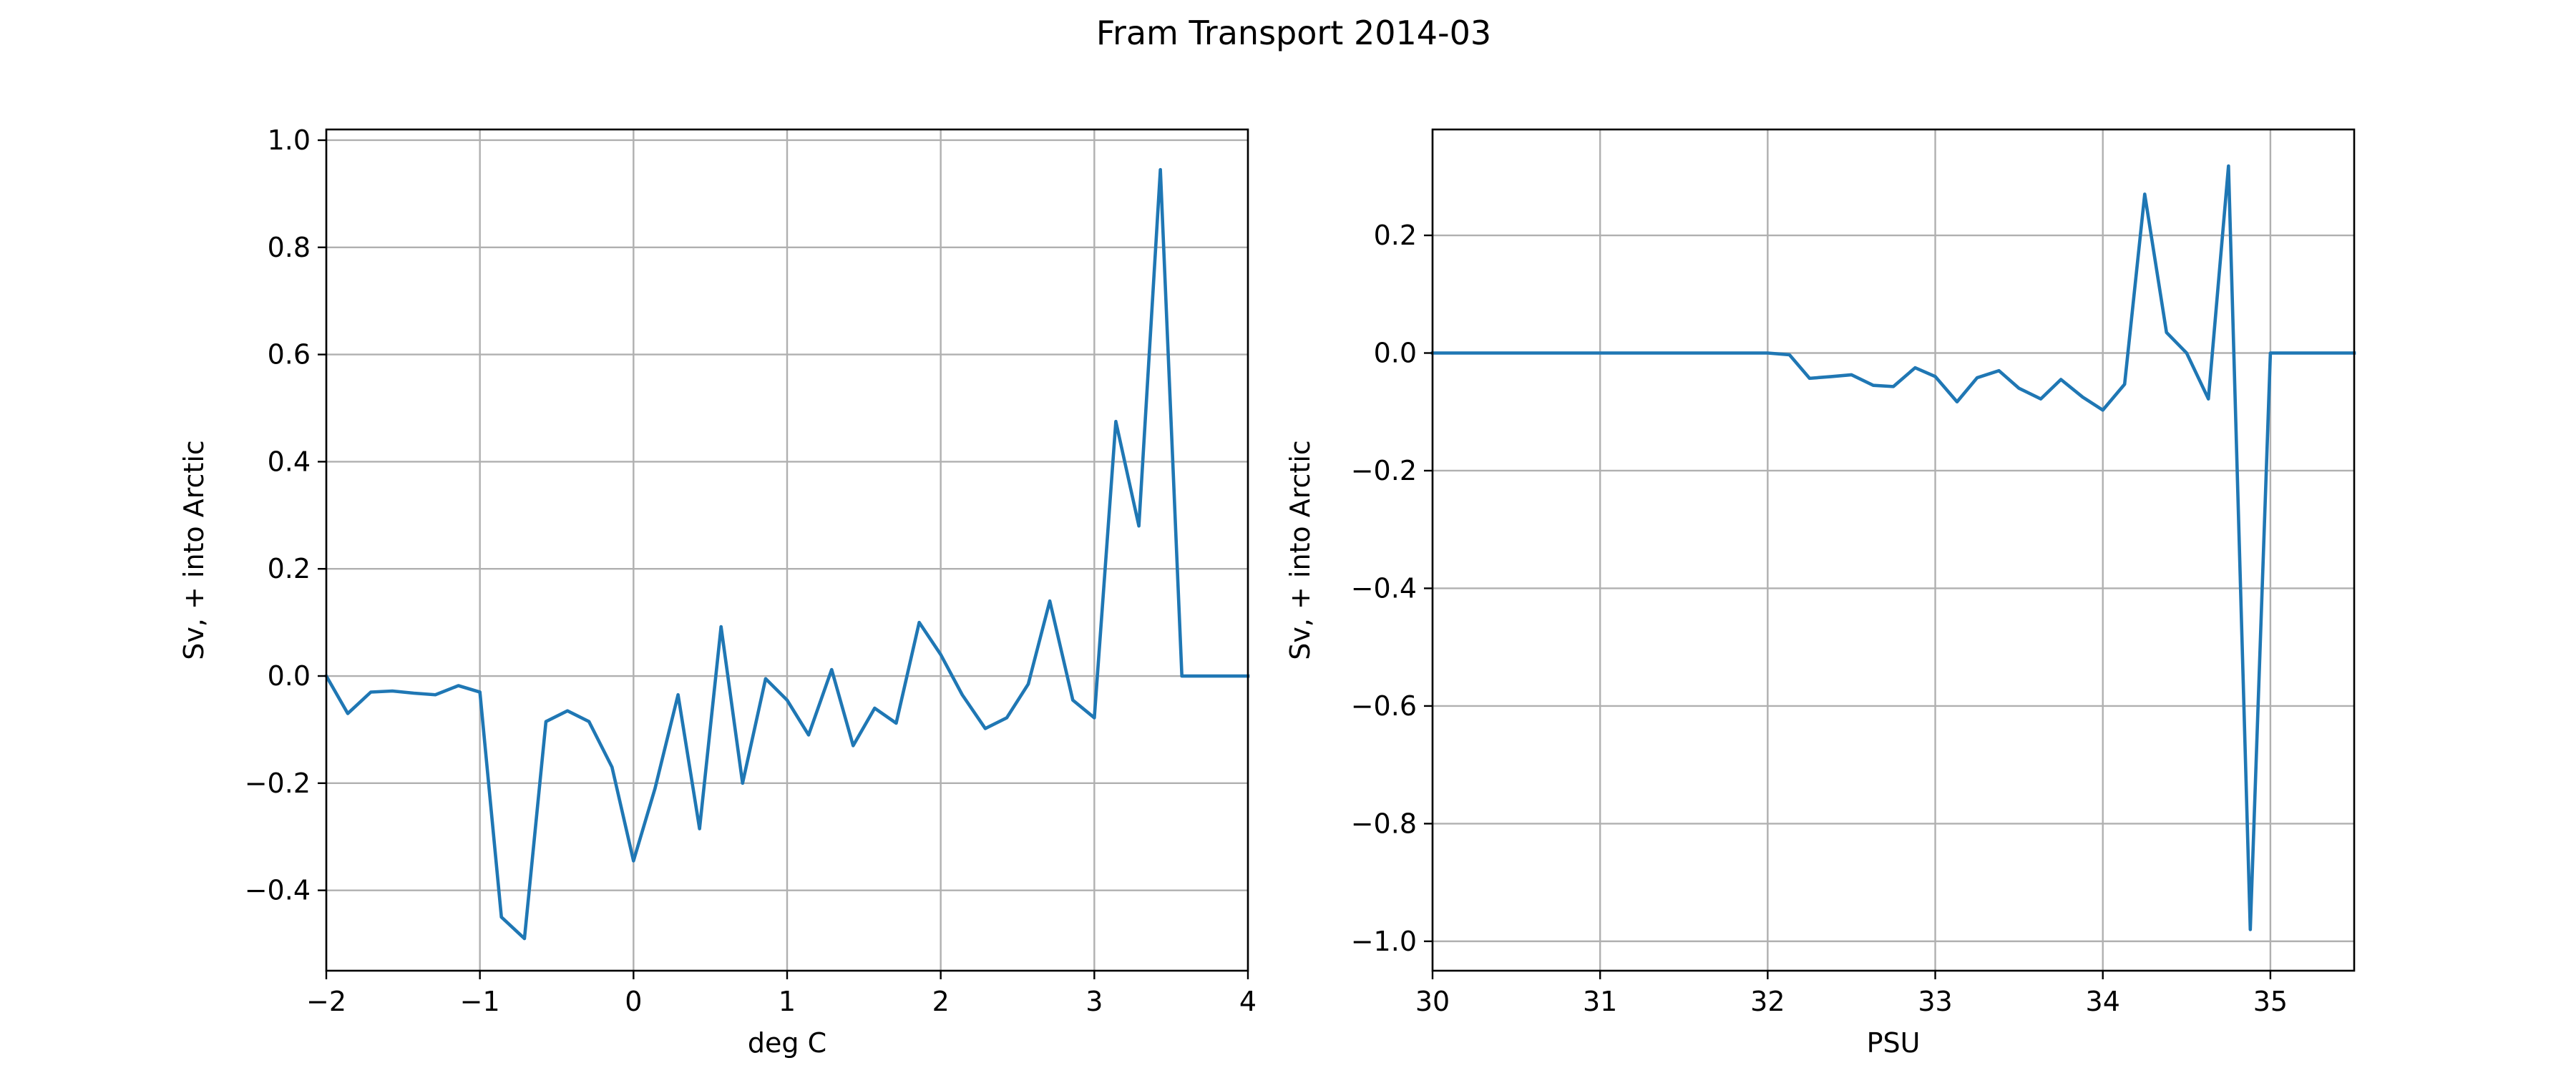 The image size is (2576, 1073). Describe the element at coordinates (1248, 1001) in the screenshot. I see `x-tick-label: 4` at that location.